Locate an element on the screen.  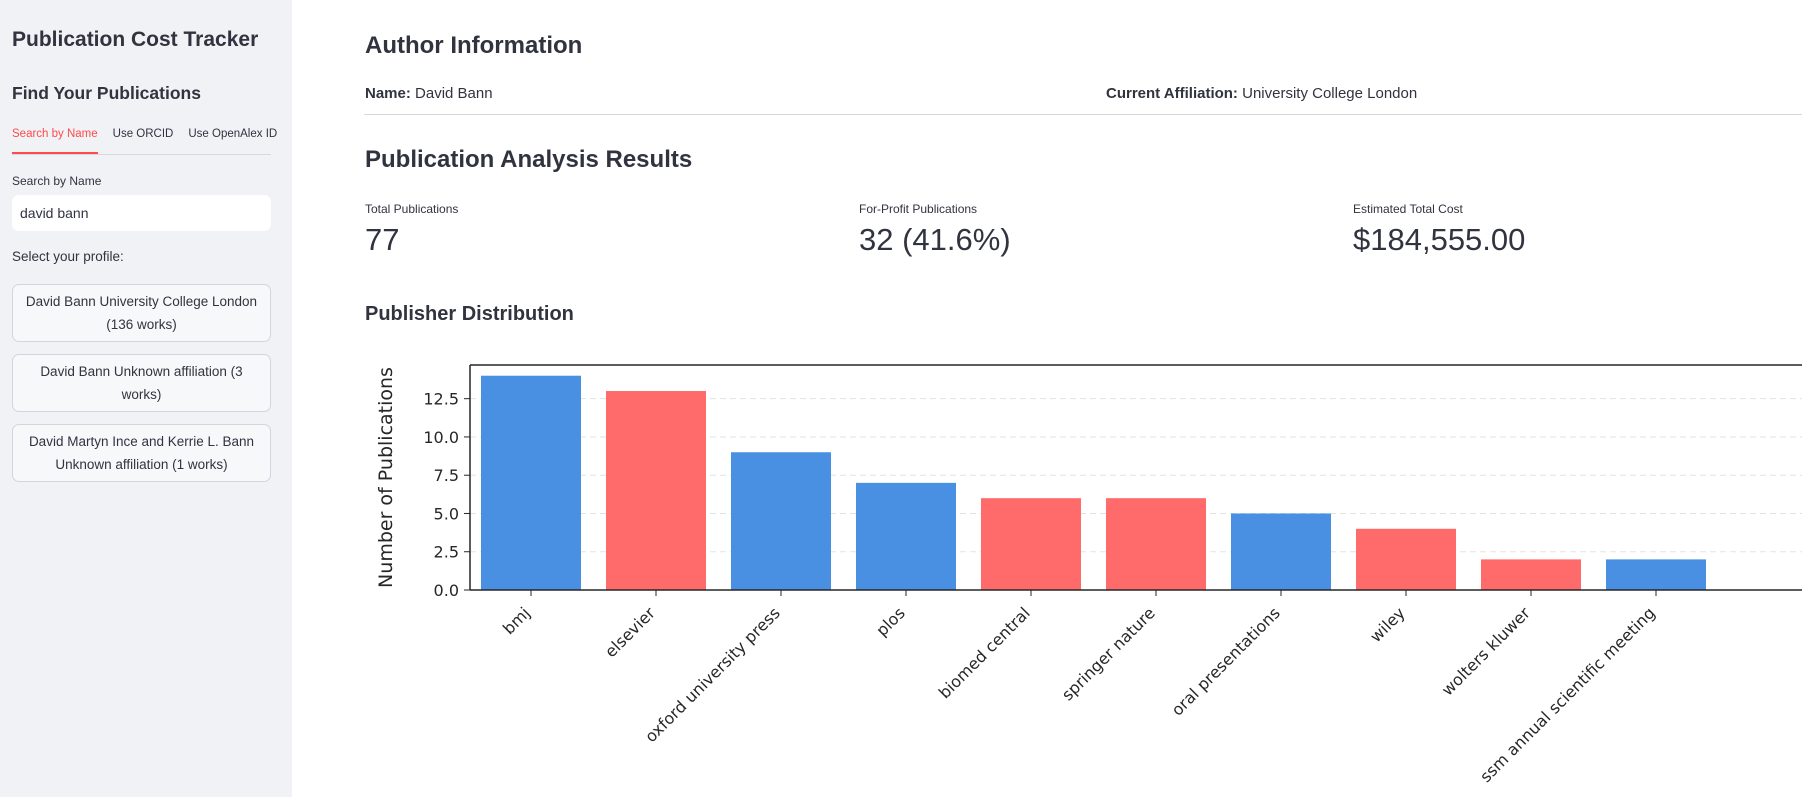
author-name-value: David Bann is located at coordinates (454, 93).